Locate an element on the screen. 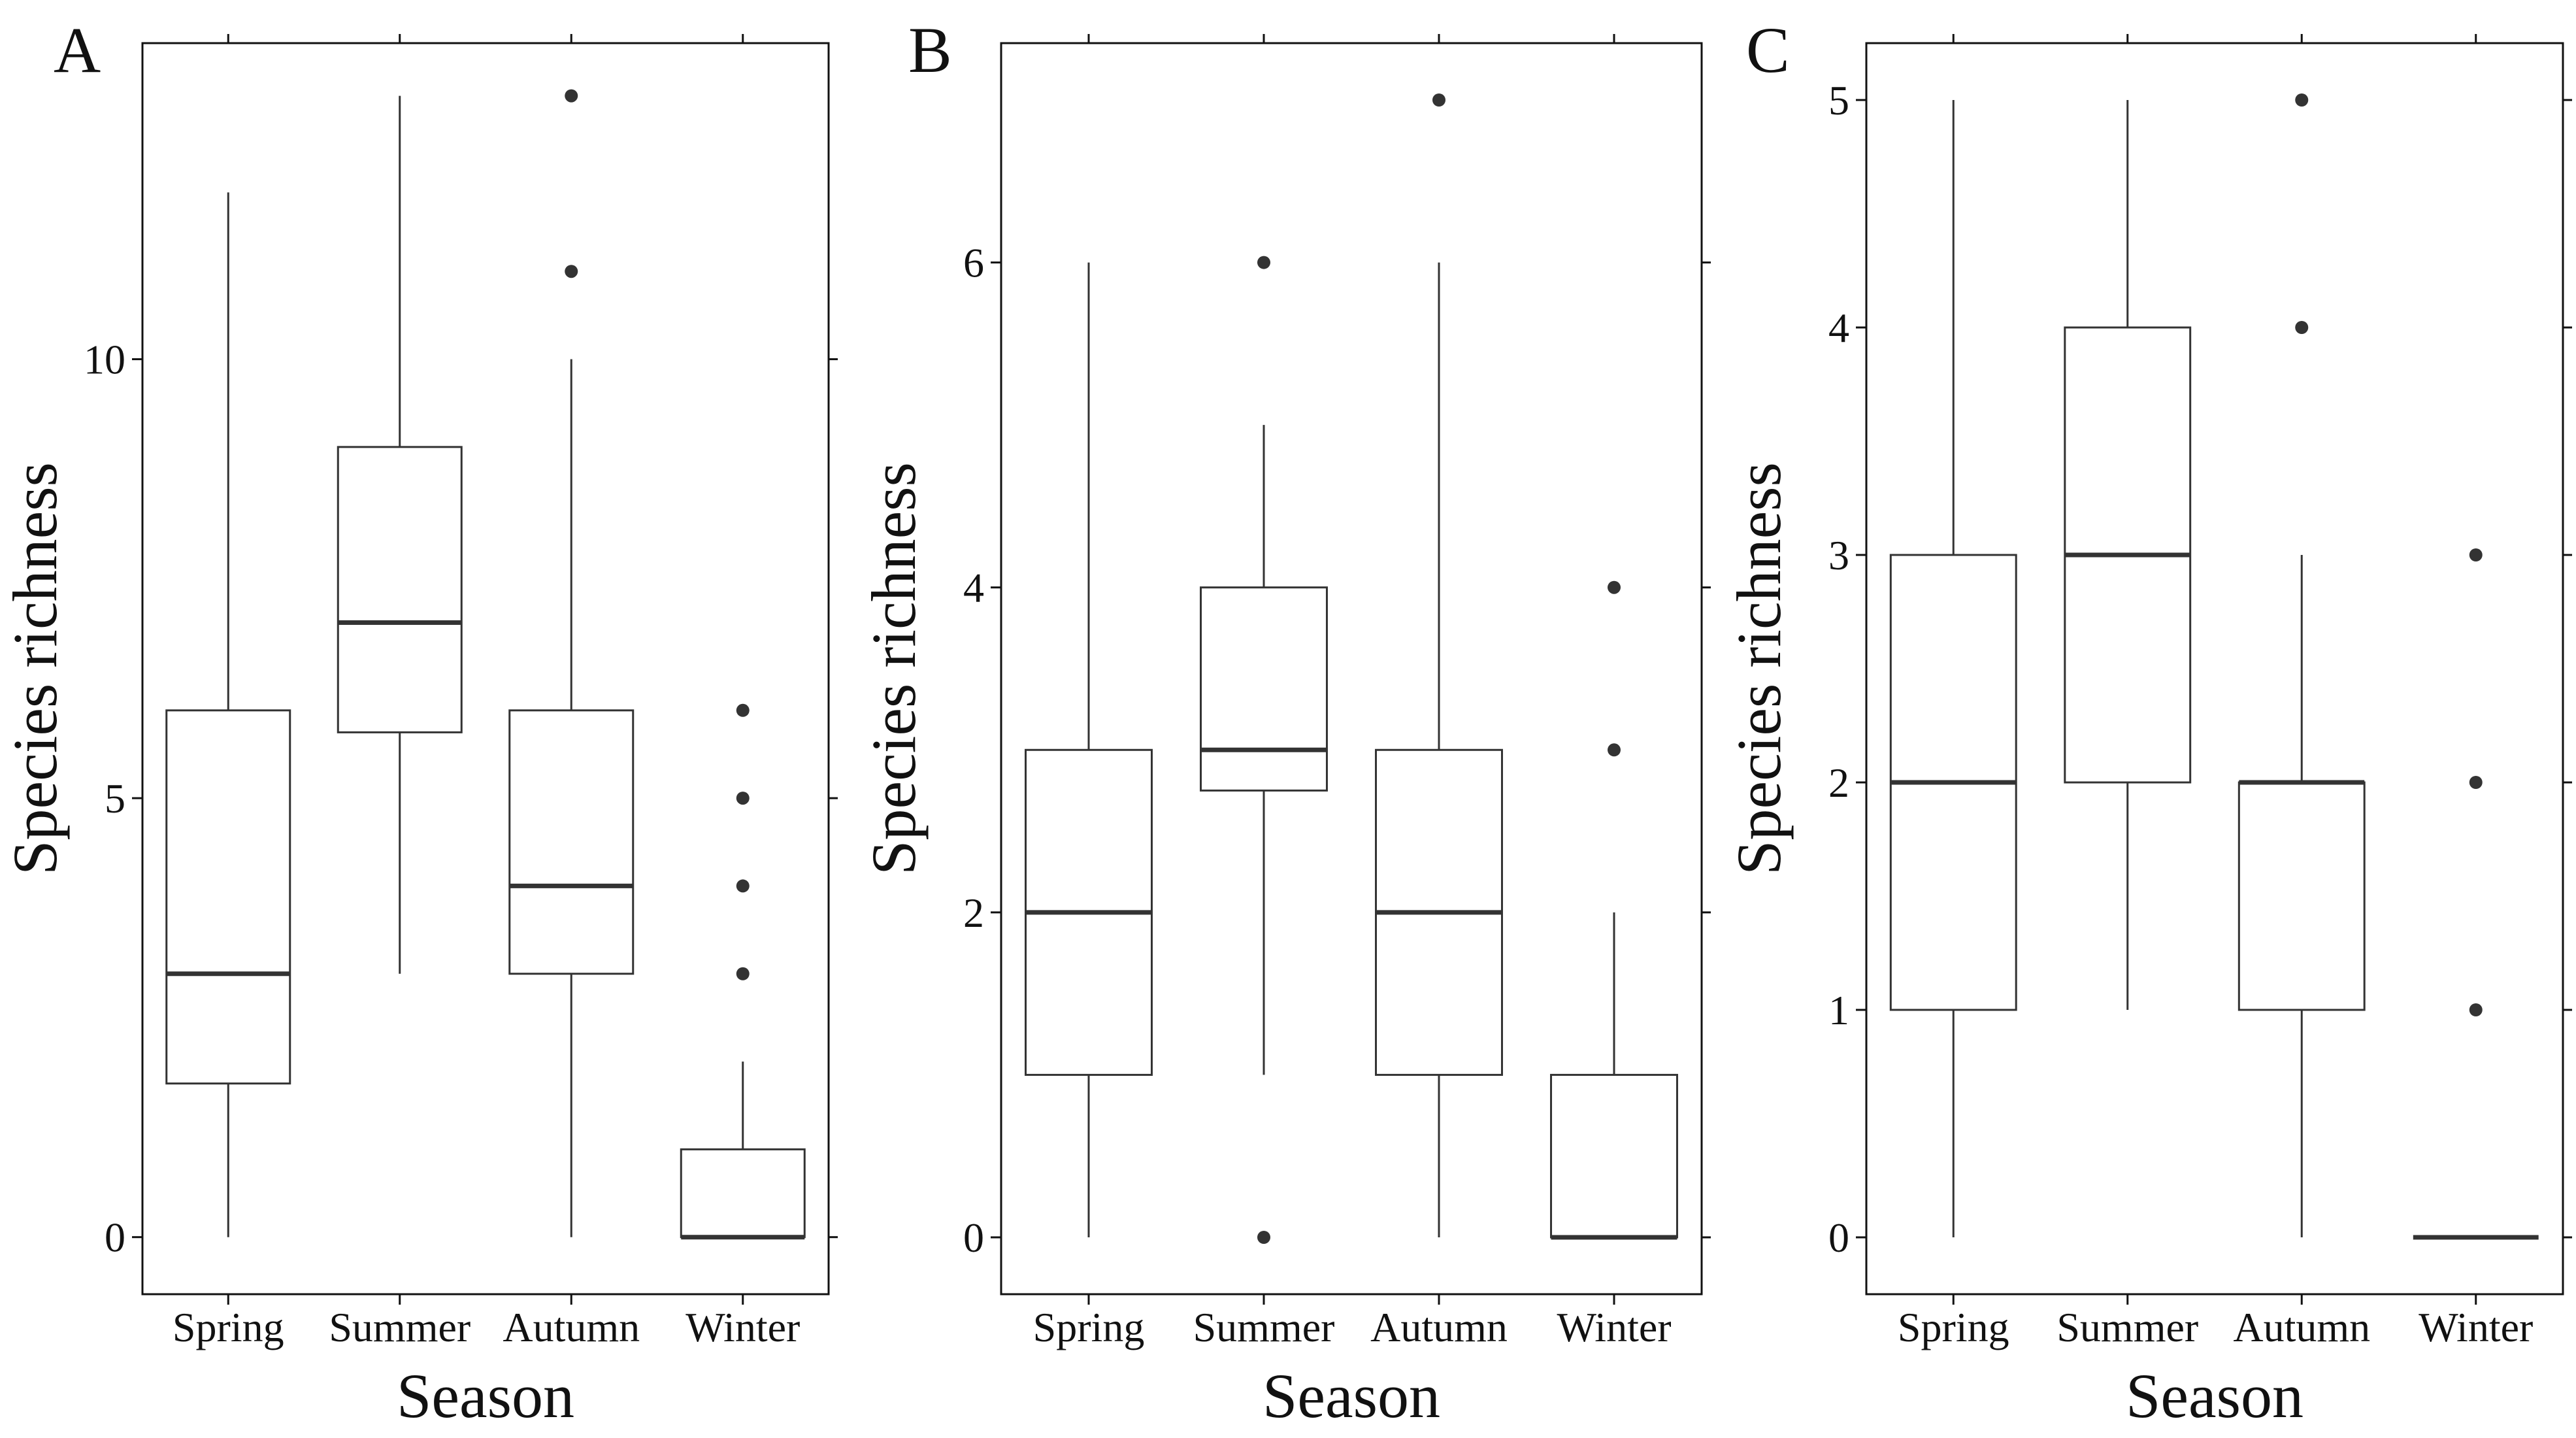 The height and width of the screenshot is (1438, 2576). panel-label: A is located at coordinates (77, 50).